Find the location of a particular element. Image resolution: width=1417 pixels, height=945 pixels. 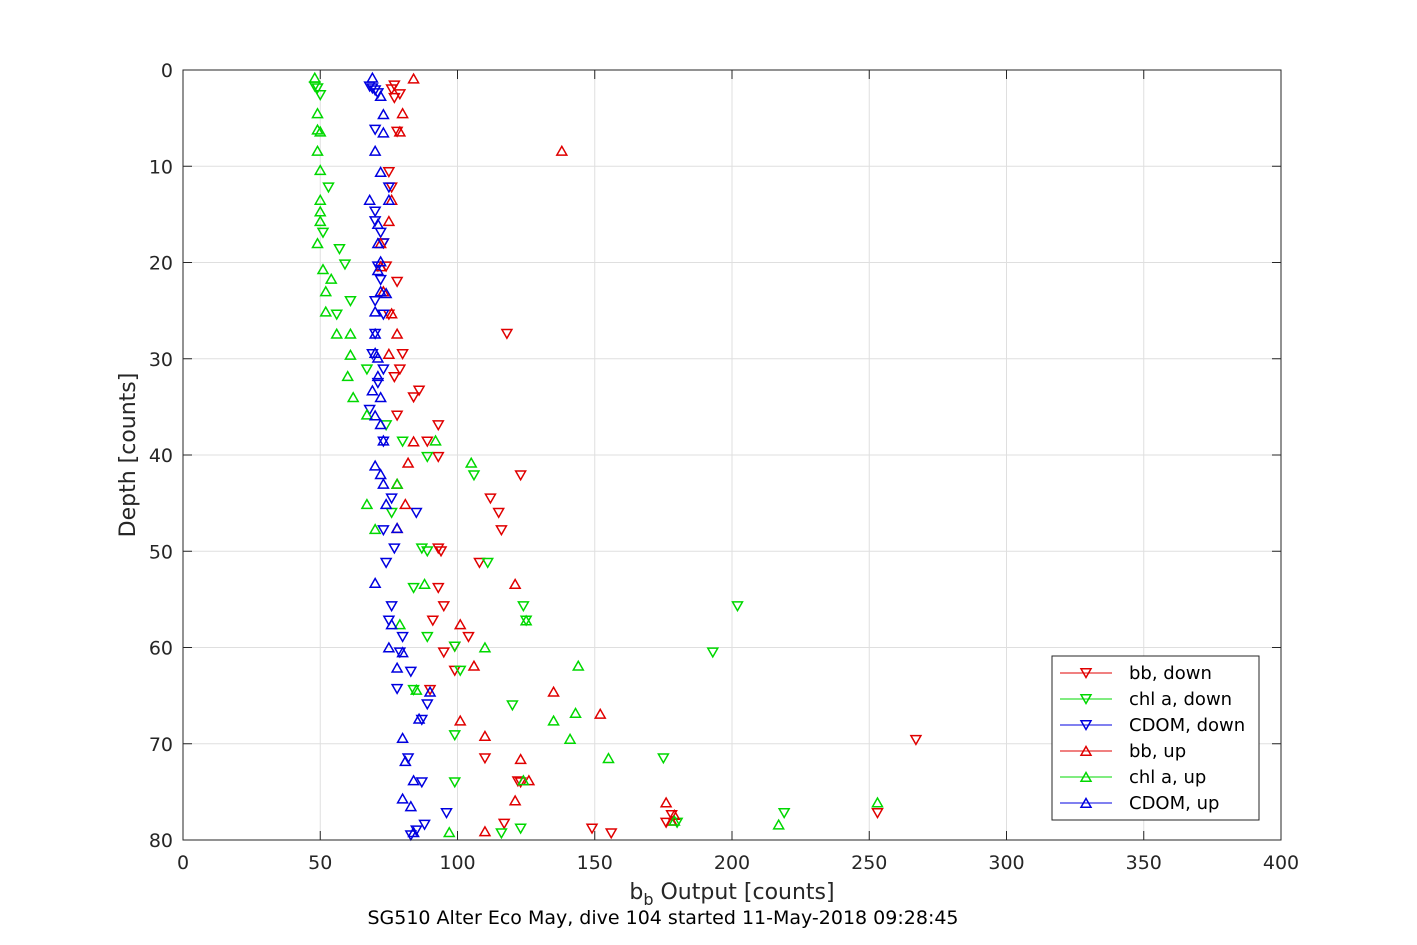

y-axis-label: Depth [counts] is located at coordinates (128, 455).